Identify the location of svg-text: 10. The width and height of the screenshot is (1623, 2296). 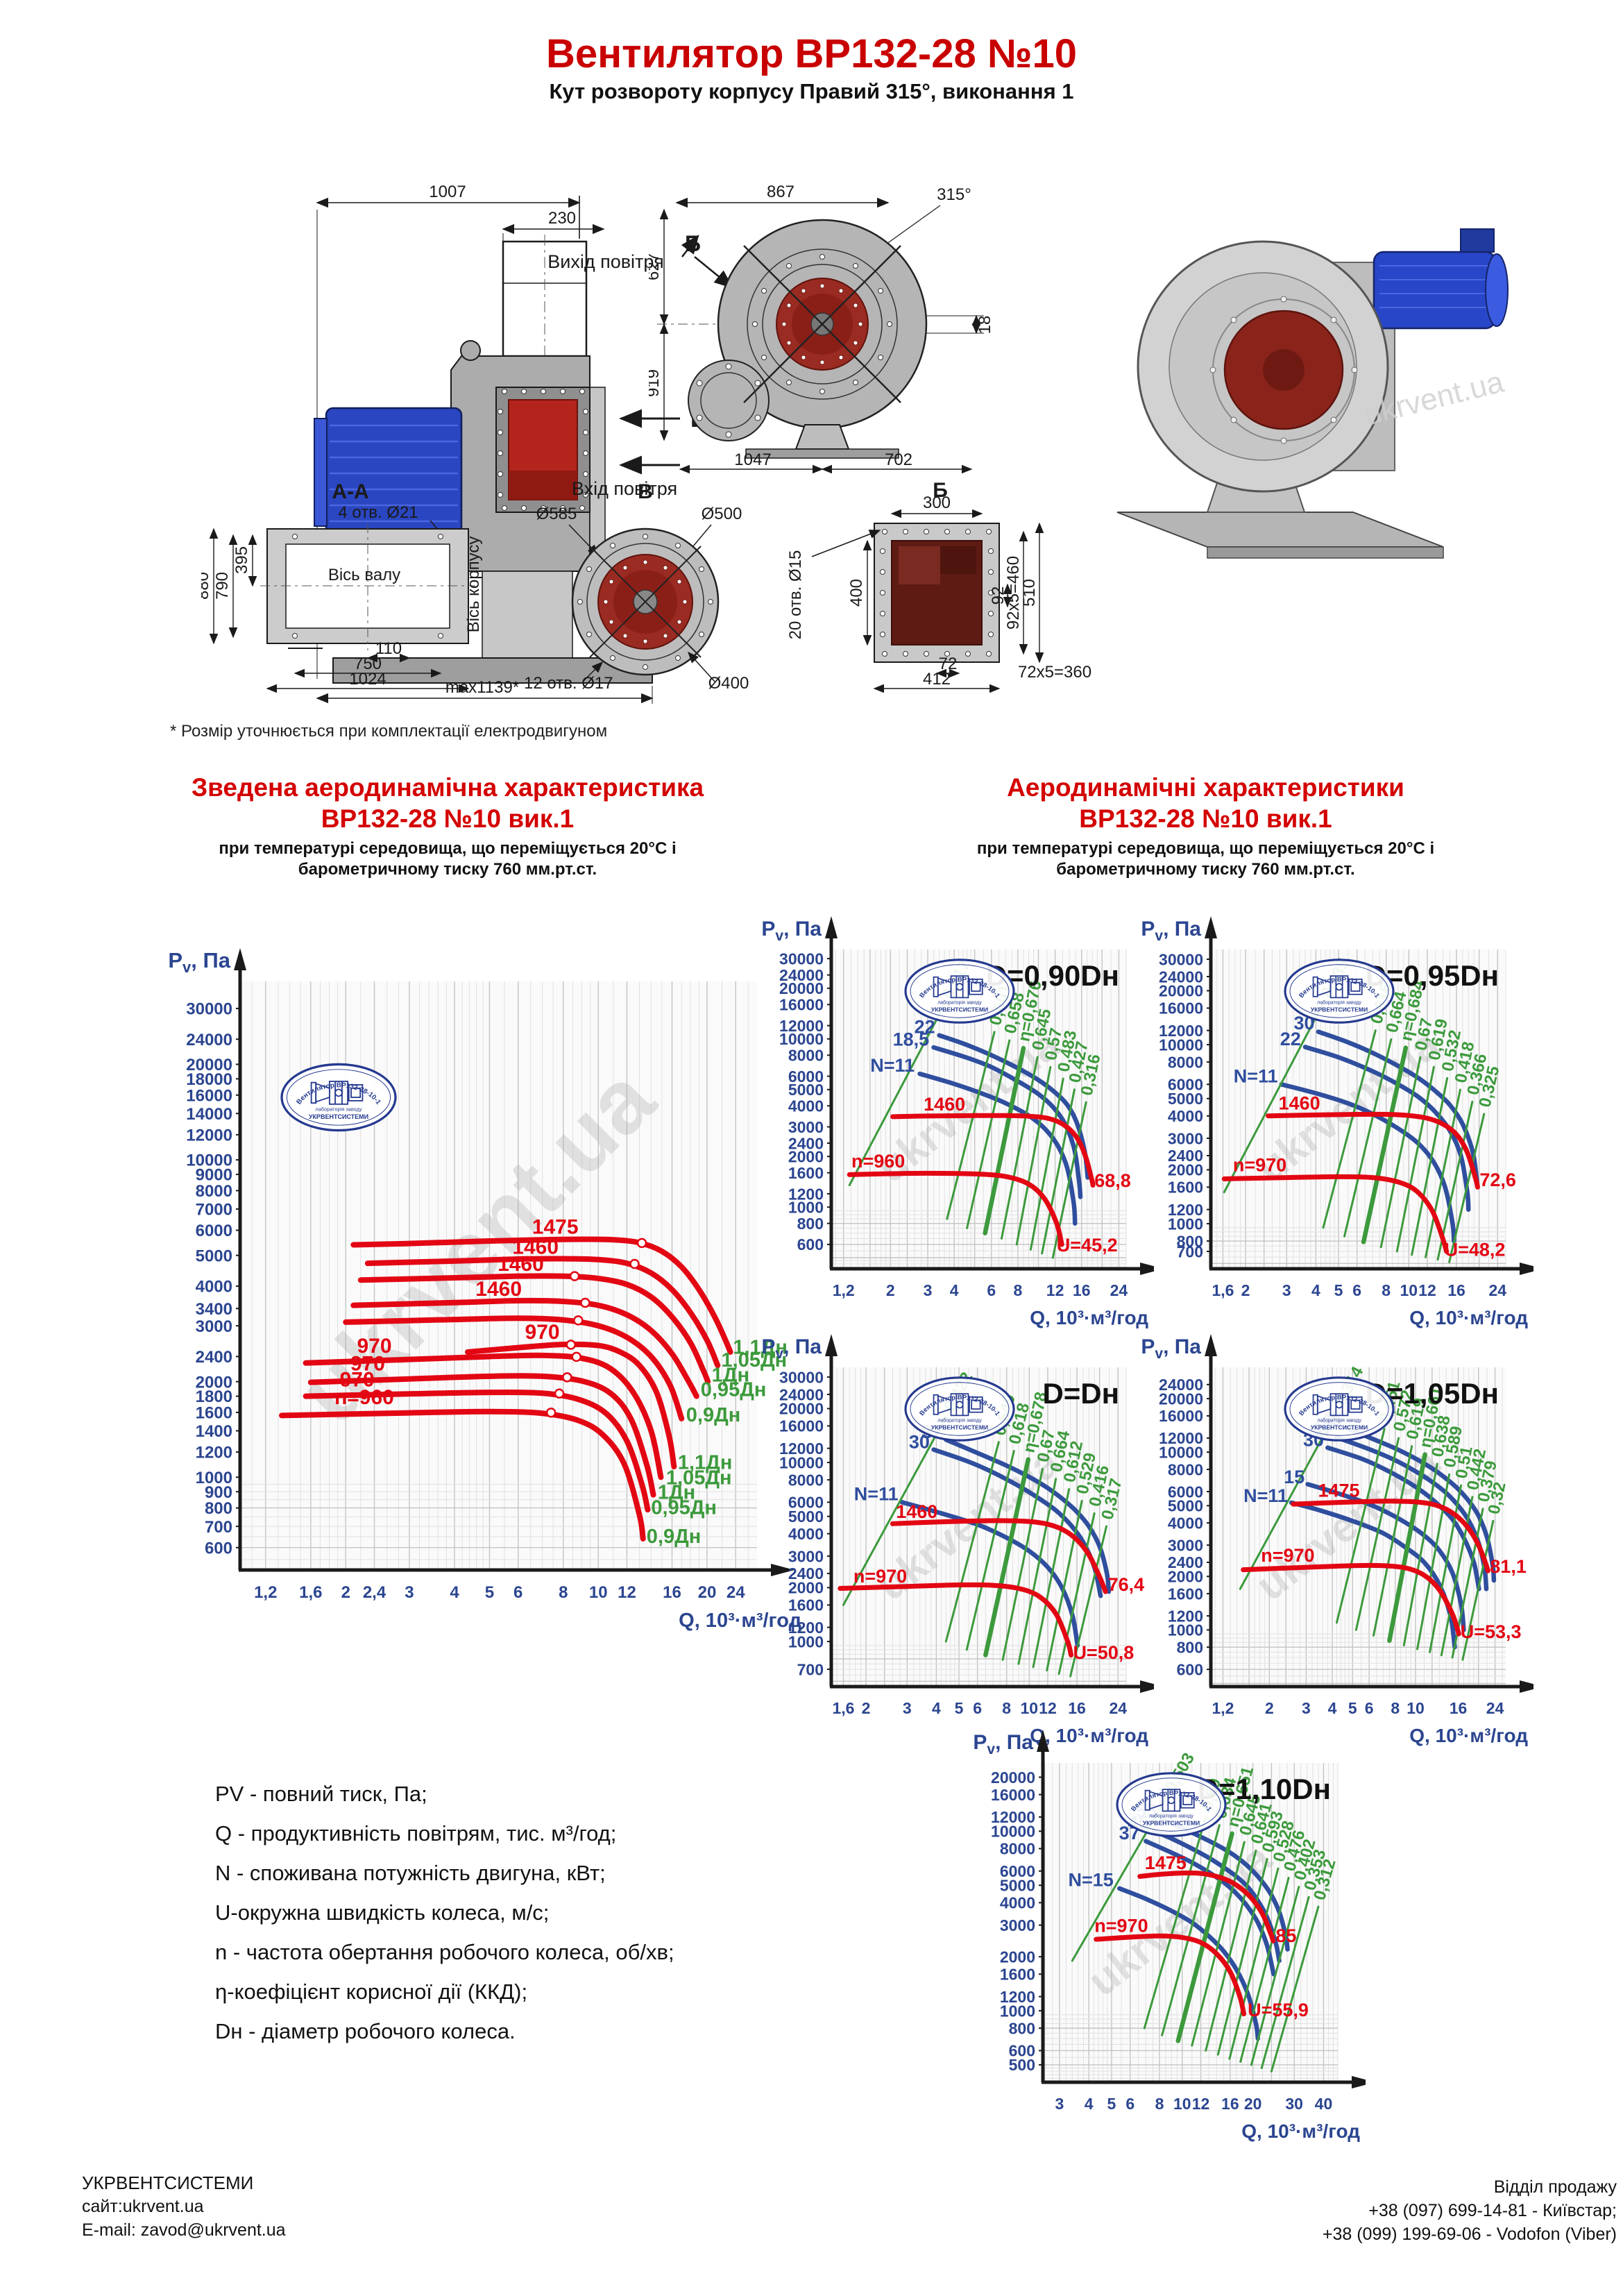
(598, 1592).